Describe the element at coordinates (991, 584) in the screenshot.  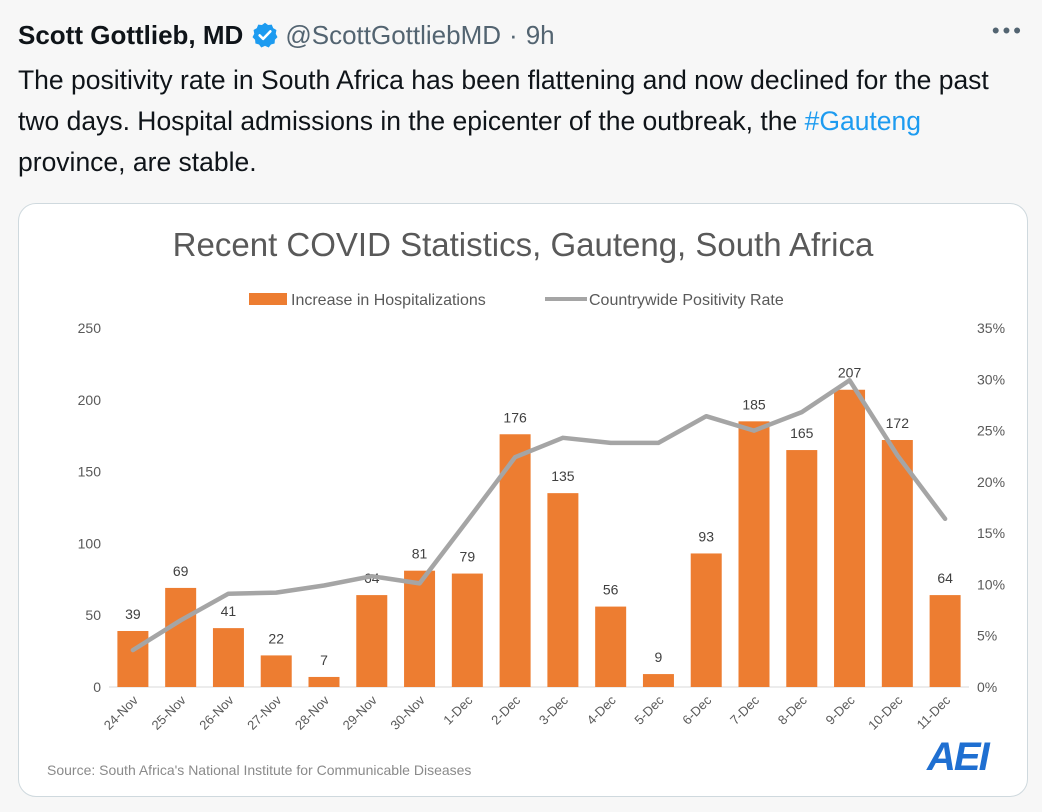
I see `y-right-tick-label: 10%` at that location.